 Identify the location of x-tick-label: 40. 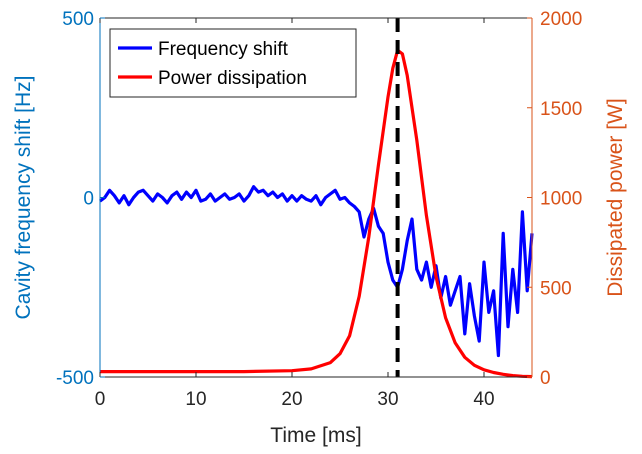
(483, 399).